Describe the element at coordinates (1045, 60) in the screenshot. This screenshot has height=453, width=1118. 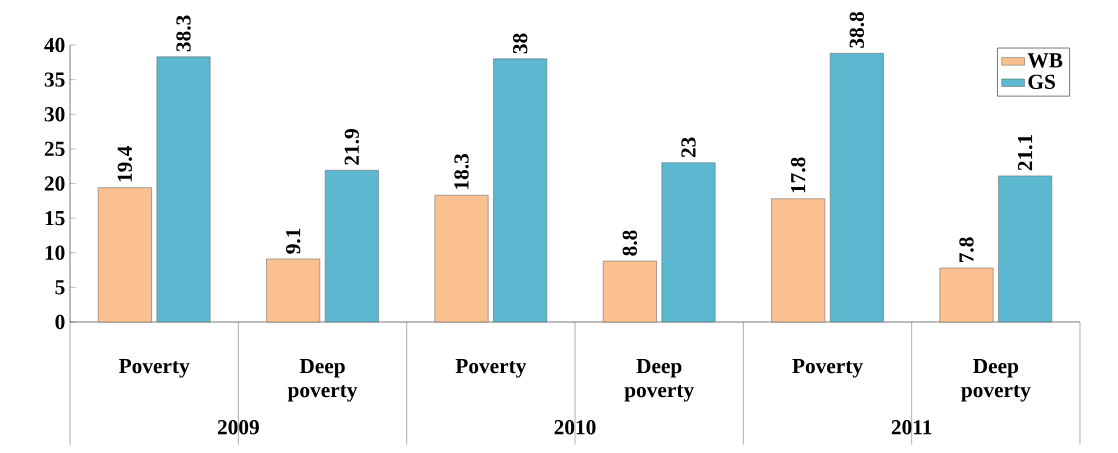
I see `legend-label: WB` at that location.